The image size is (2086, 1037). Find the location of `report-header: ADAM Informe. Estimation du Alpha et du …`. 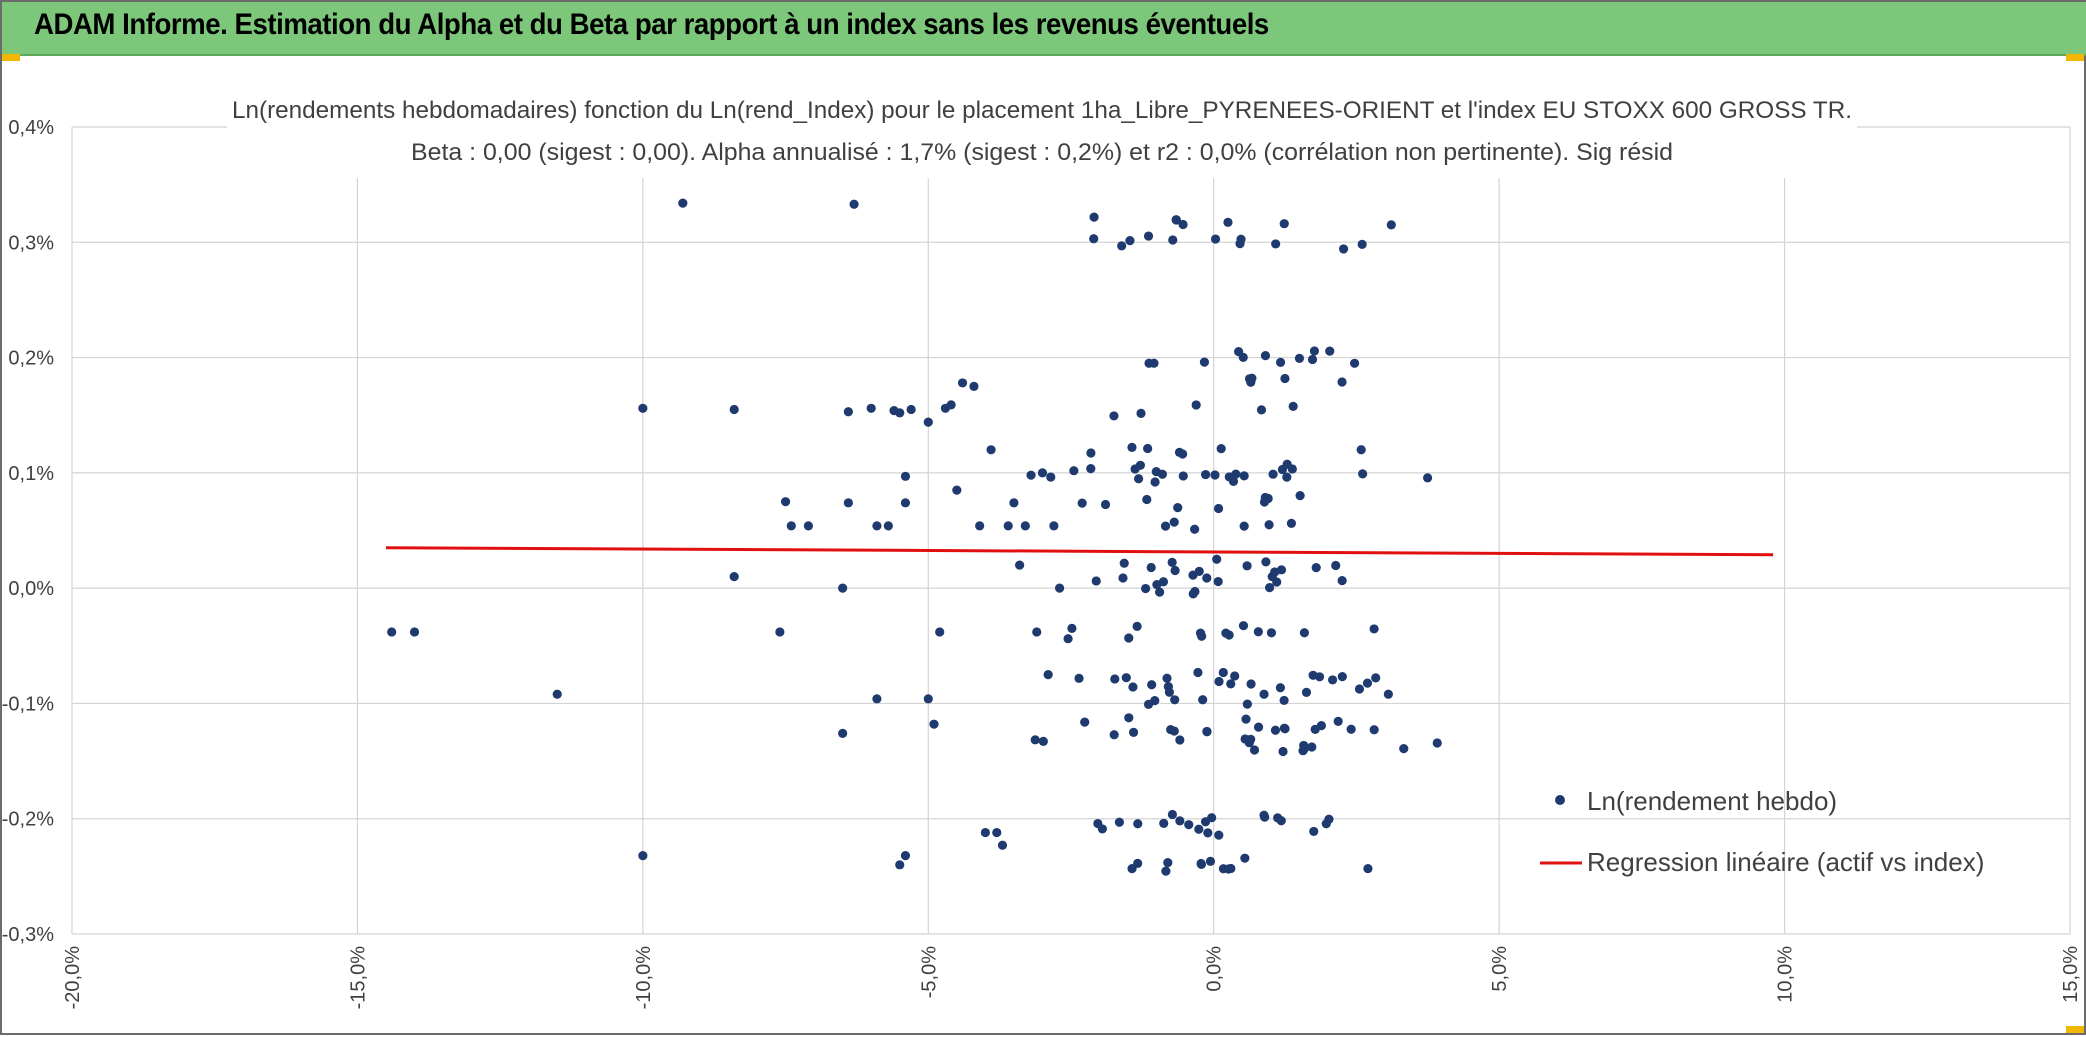

report-header: ADAM Informe. Estimation du Alpha et du … is located at coordinates (1044, 29).